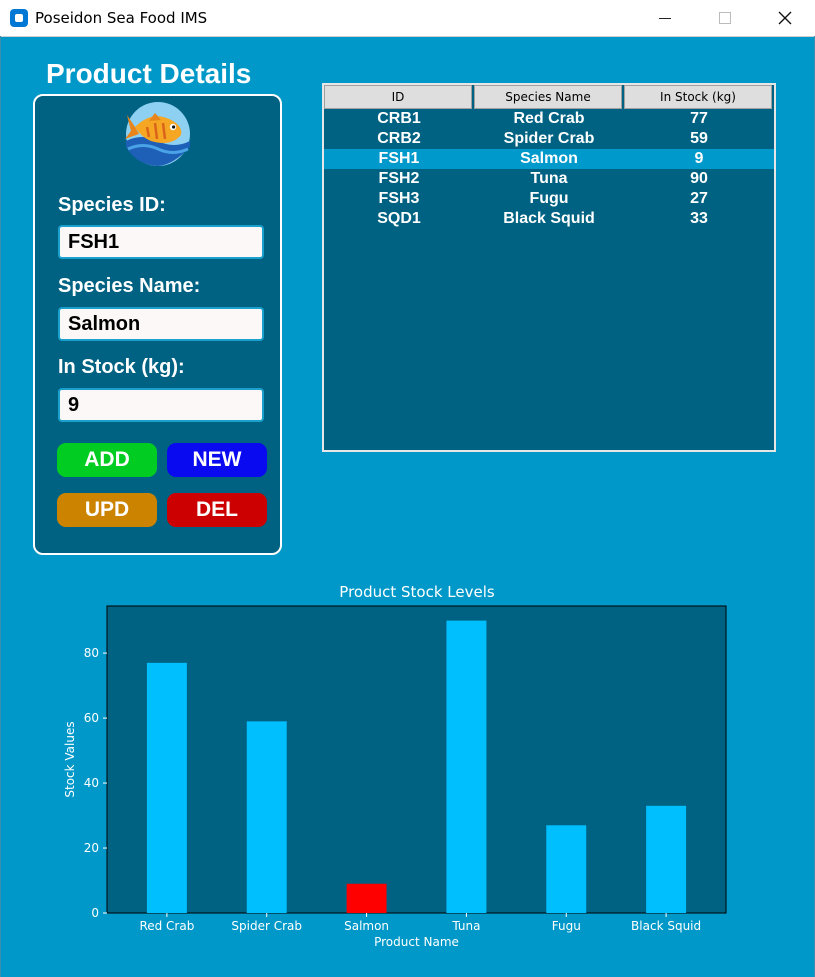 The image size is (815, 977). I want to click on column-header-id: ID, so click(398, 97).